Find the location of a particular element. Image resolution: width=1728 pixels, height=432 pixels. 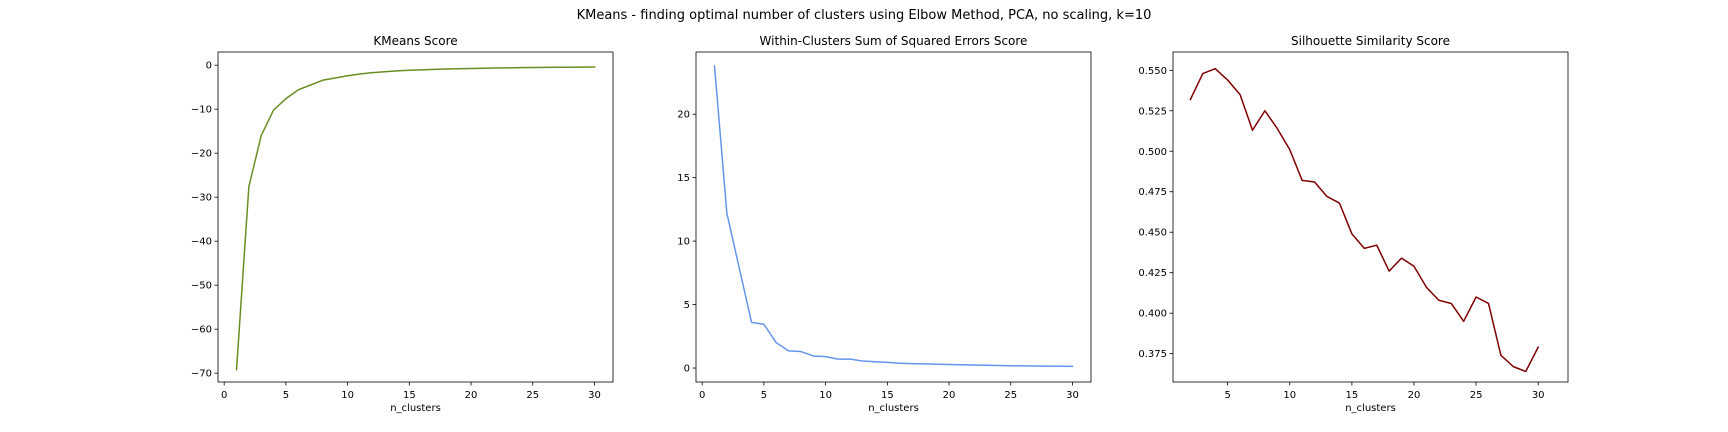

y-tick-label: −60 is located at coordinates (201, 330).